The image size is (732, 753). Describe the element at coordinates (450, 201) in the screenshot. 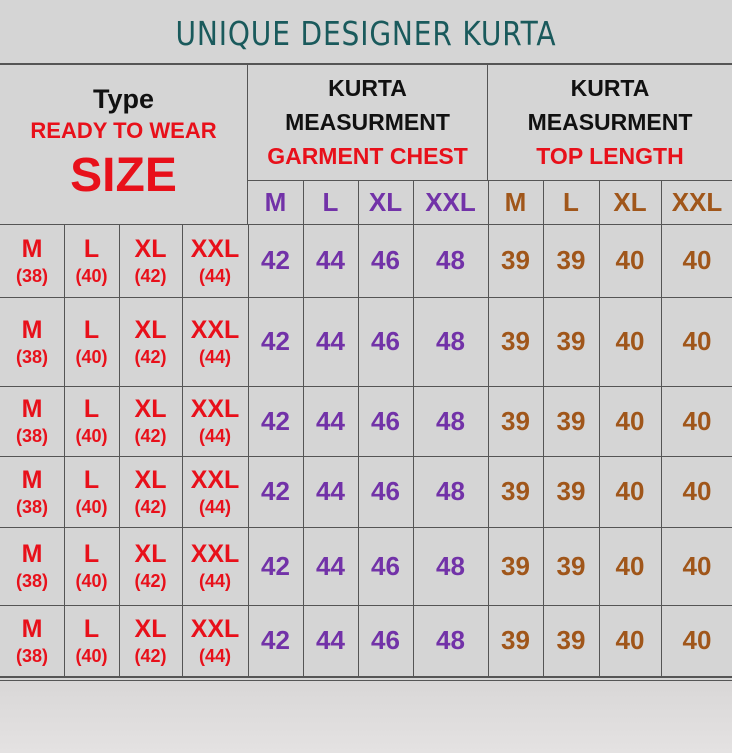

I see `chest-size-label: XXL` at that location.